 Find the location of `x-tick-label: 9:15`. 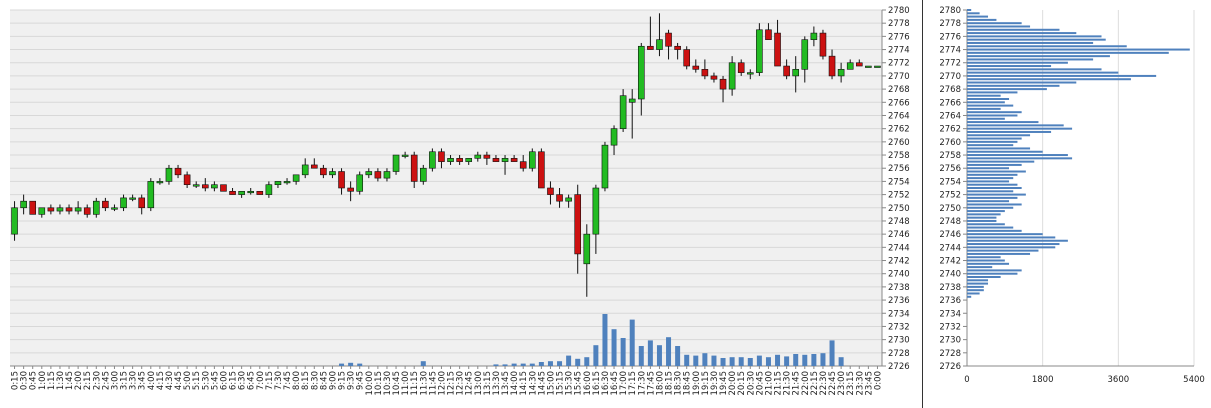

x-tick-label: 9:15 is located at coordinates (343, 380).